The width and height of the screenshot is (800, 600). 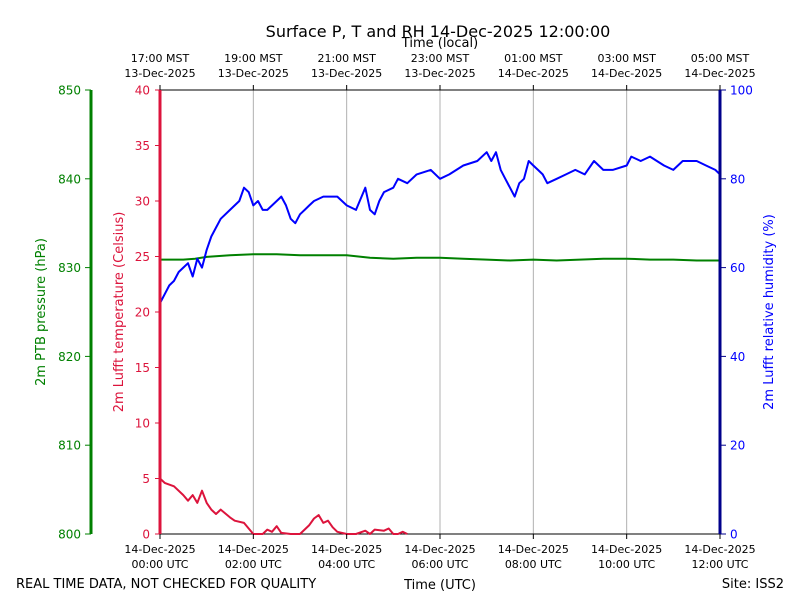 I want to click on temperature-tick-label: 40, so click(x=142, y=91).